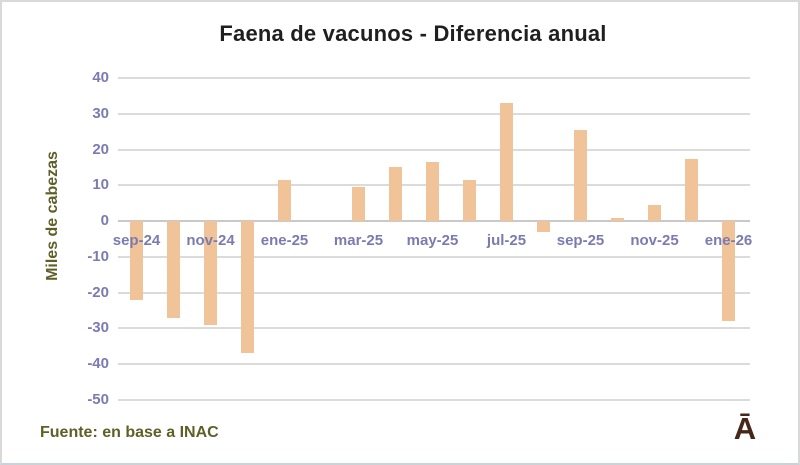 This screenshot has width=800, height=465. Describe the element at coordinates (136, 240) in the screenshot. I see `x-tick-label: sep-24` at that location.